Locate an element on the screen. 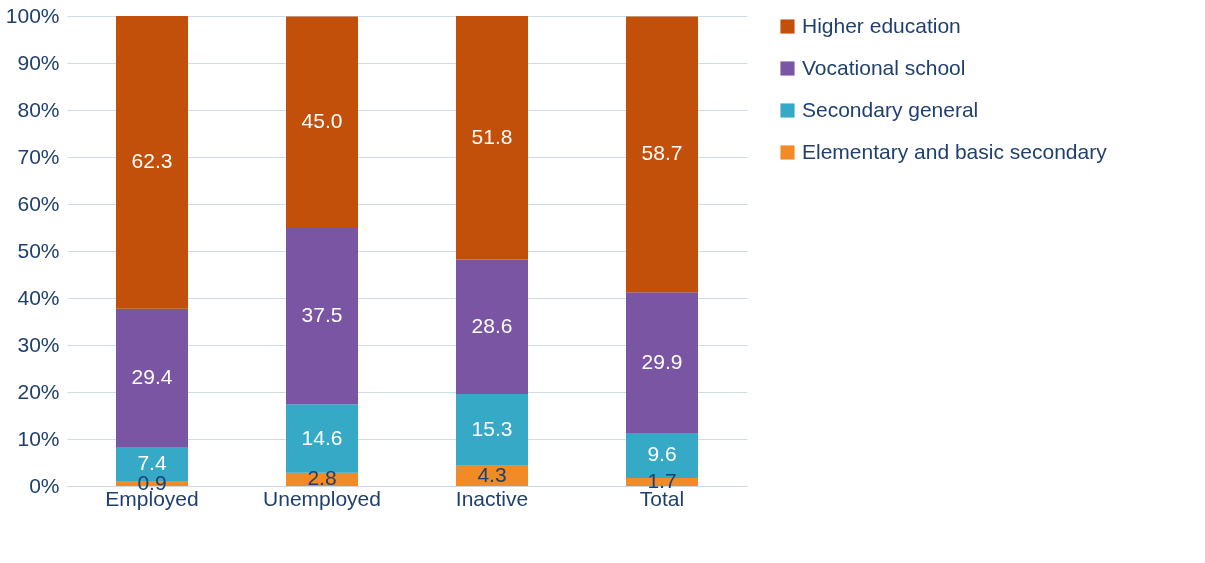  y-tick-label: 10% is located at coordinates (38, 438).